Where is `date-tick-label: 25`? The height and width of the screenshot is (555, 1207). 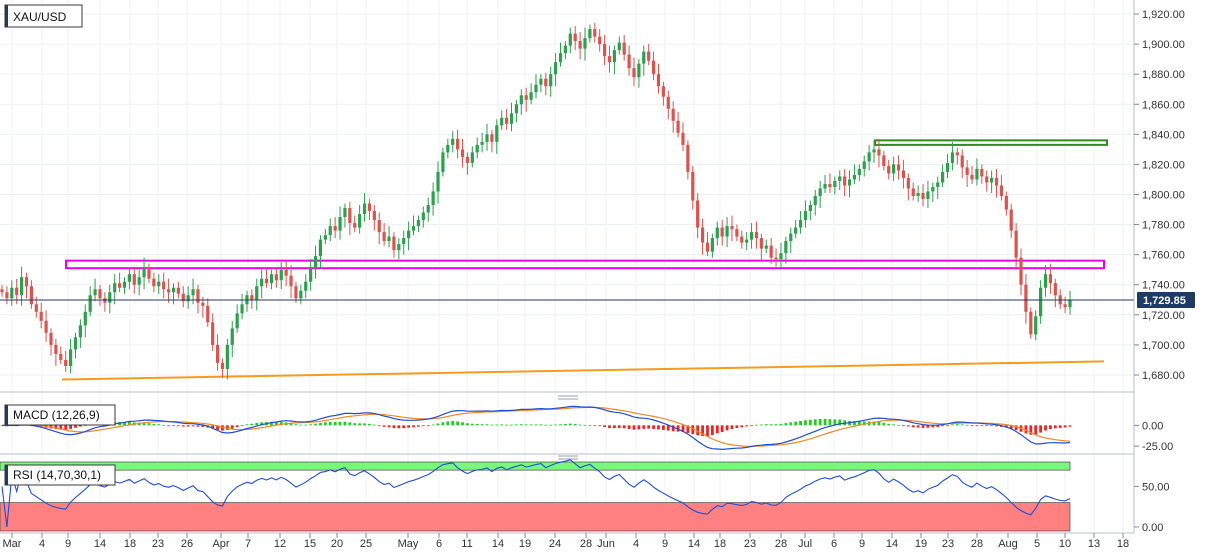 date-tick-label: 25 is located at coordinates (366, 544).